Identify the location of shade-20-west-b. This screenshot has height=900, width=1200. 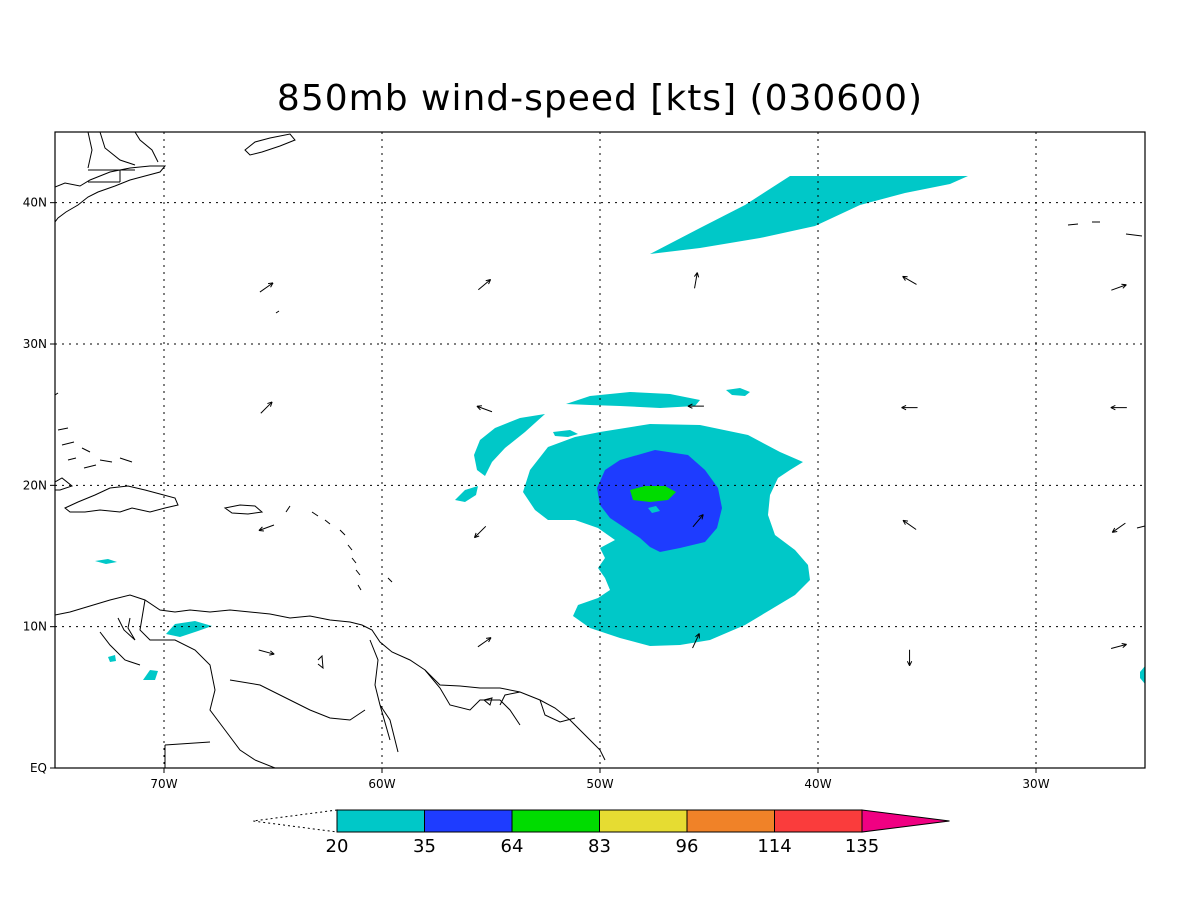
(106, 561).